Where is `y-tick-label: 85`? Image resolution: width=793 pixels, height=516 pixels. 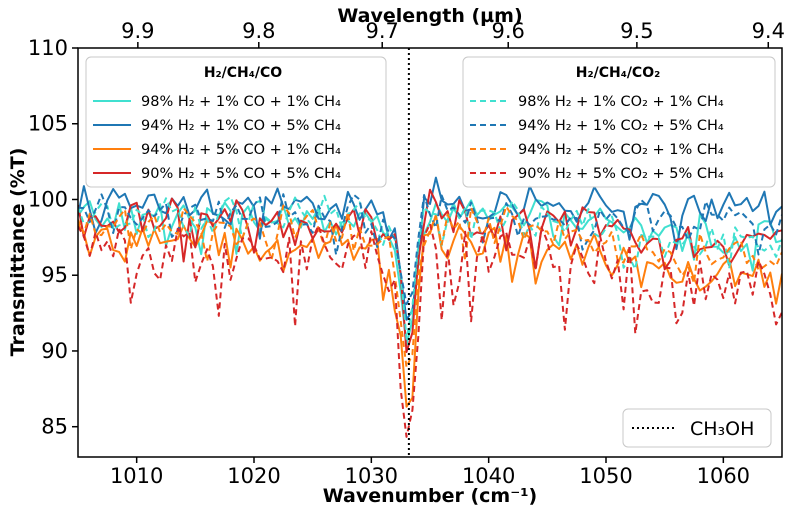
y-tick-label: 85 is located at coordinates (54, 427).